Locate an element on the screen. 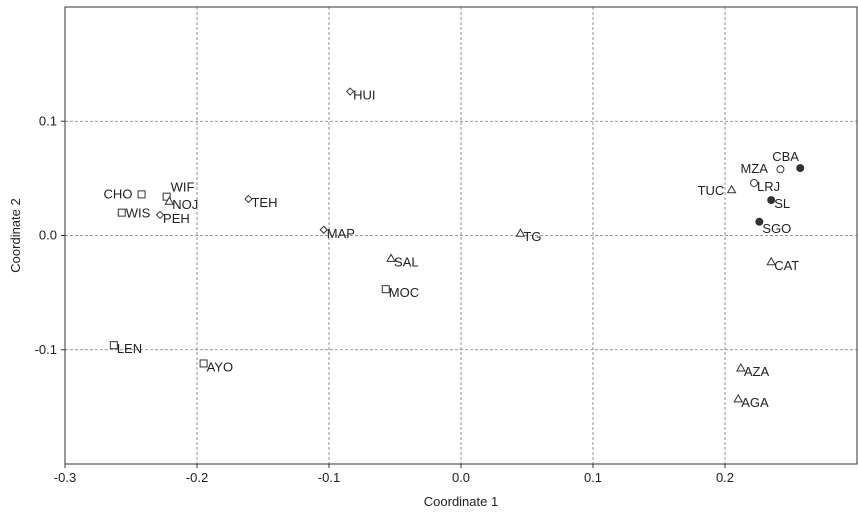 The image size is (858, 513). point-label: MAP is located at coordinates (341, 233).